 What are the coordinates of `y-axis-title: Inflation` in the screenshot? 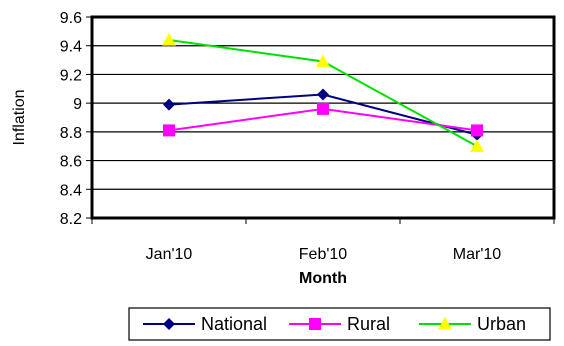 It's located at (19, 117).